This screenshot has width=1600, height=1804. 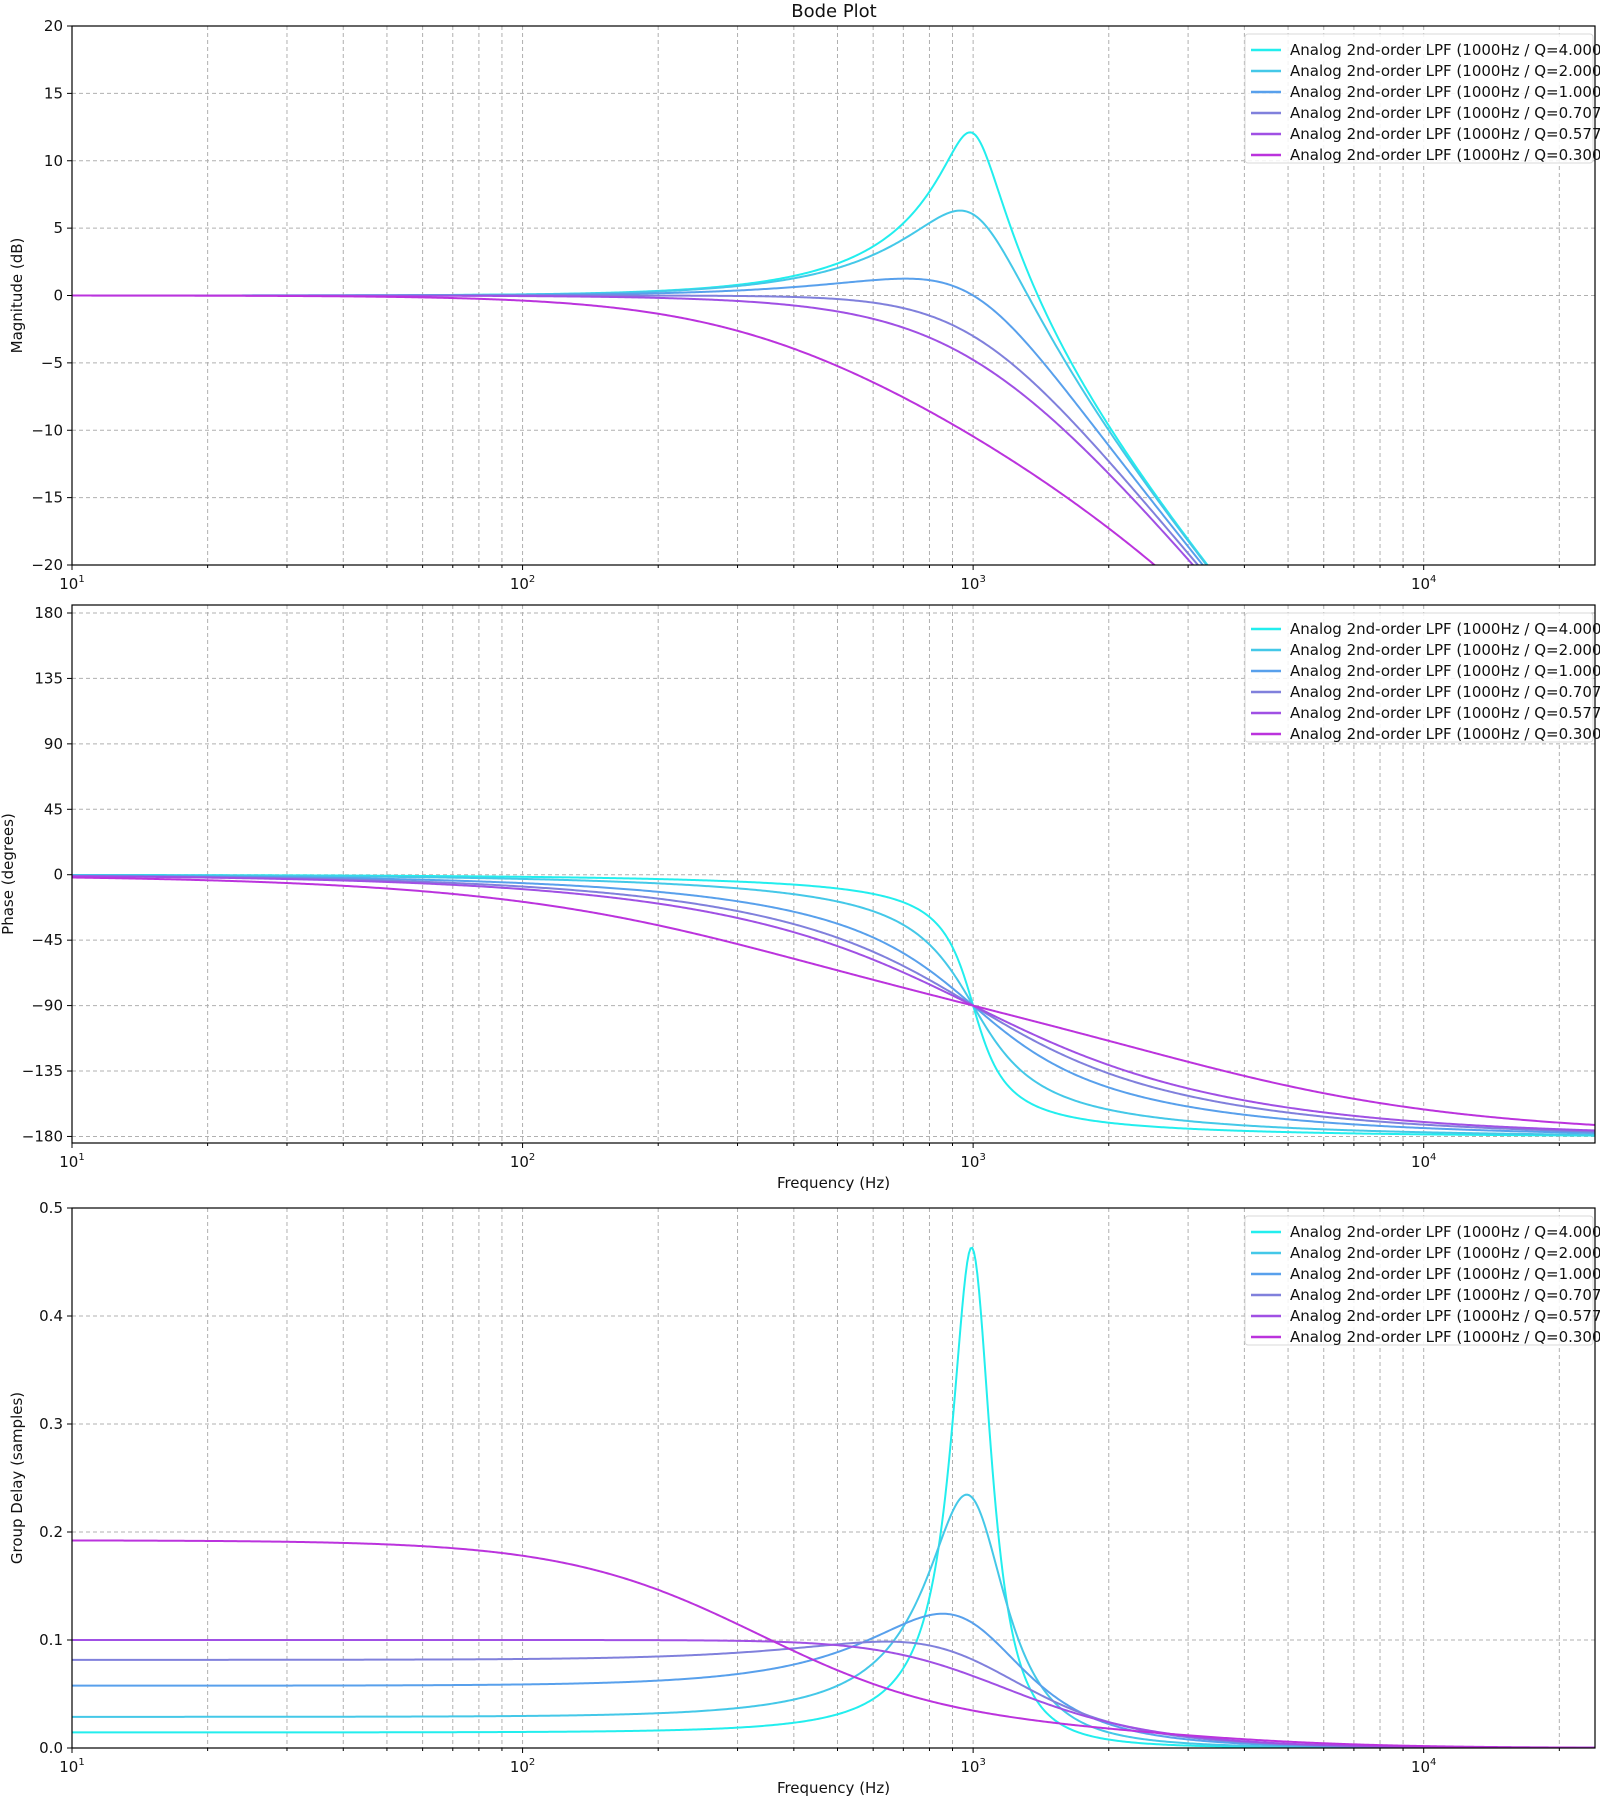 What do you see at coordinates (17, 1478) in the screenshot?
I see `y-axis-label: Group Delay (samples)` at bounding box center [17, 1478].